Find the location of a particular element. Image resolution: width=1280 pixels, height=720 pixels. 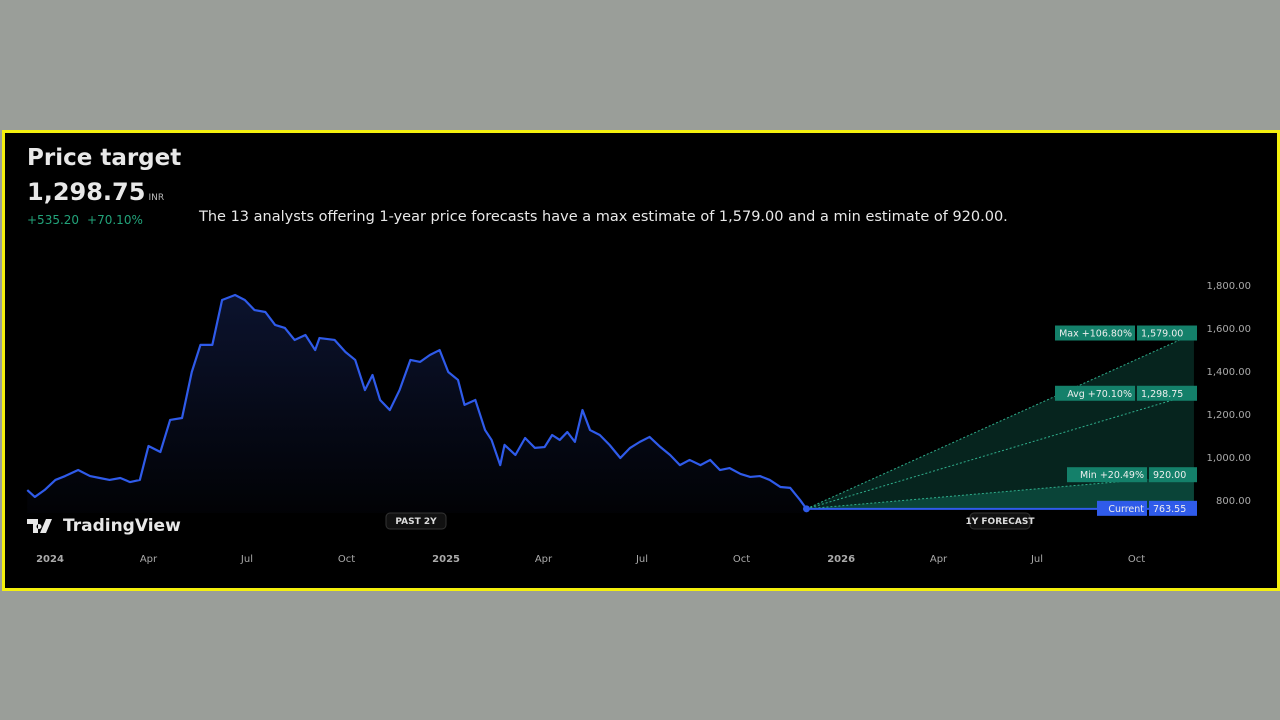

forecast-max-label: Max +106.80% is located at coordinates (1095, 334).